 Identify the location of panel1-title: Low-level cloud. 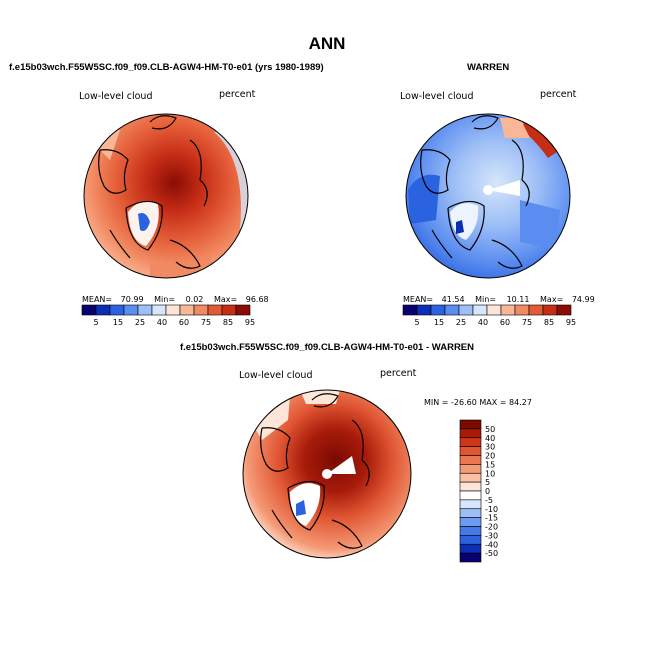
(116, 96).